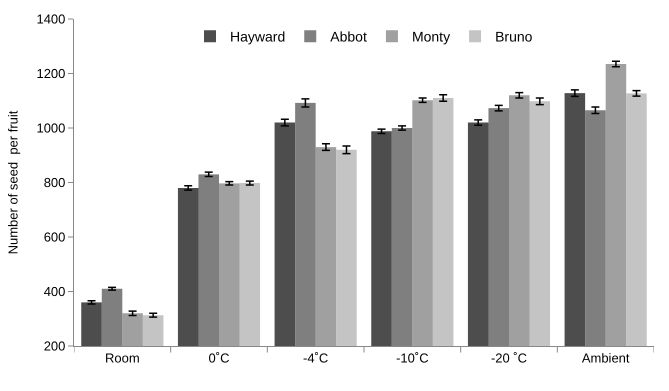 The image size is (669, 391). I want to click on legend-label: Abbot, so click(348, 36).